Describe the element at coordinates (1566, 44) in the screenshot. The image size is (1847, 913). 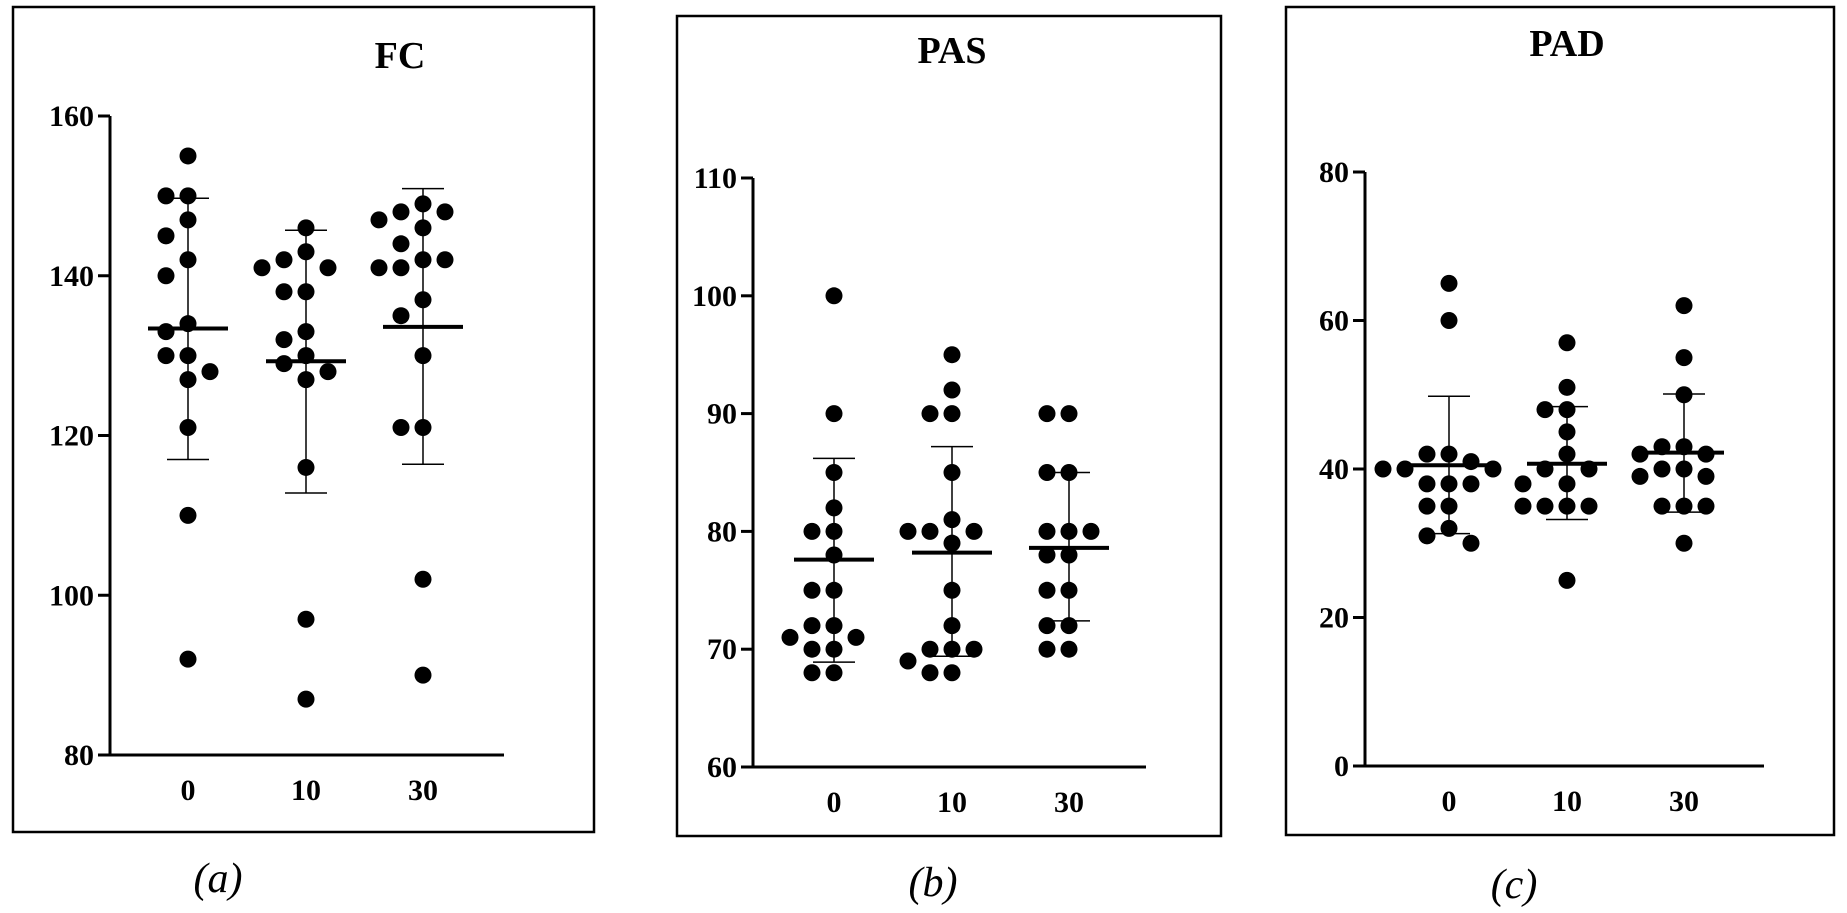
I see `chart-title: PAD` at that location.